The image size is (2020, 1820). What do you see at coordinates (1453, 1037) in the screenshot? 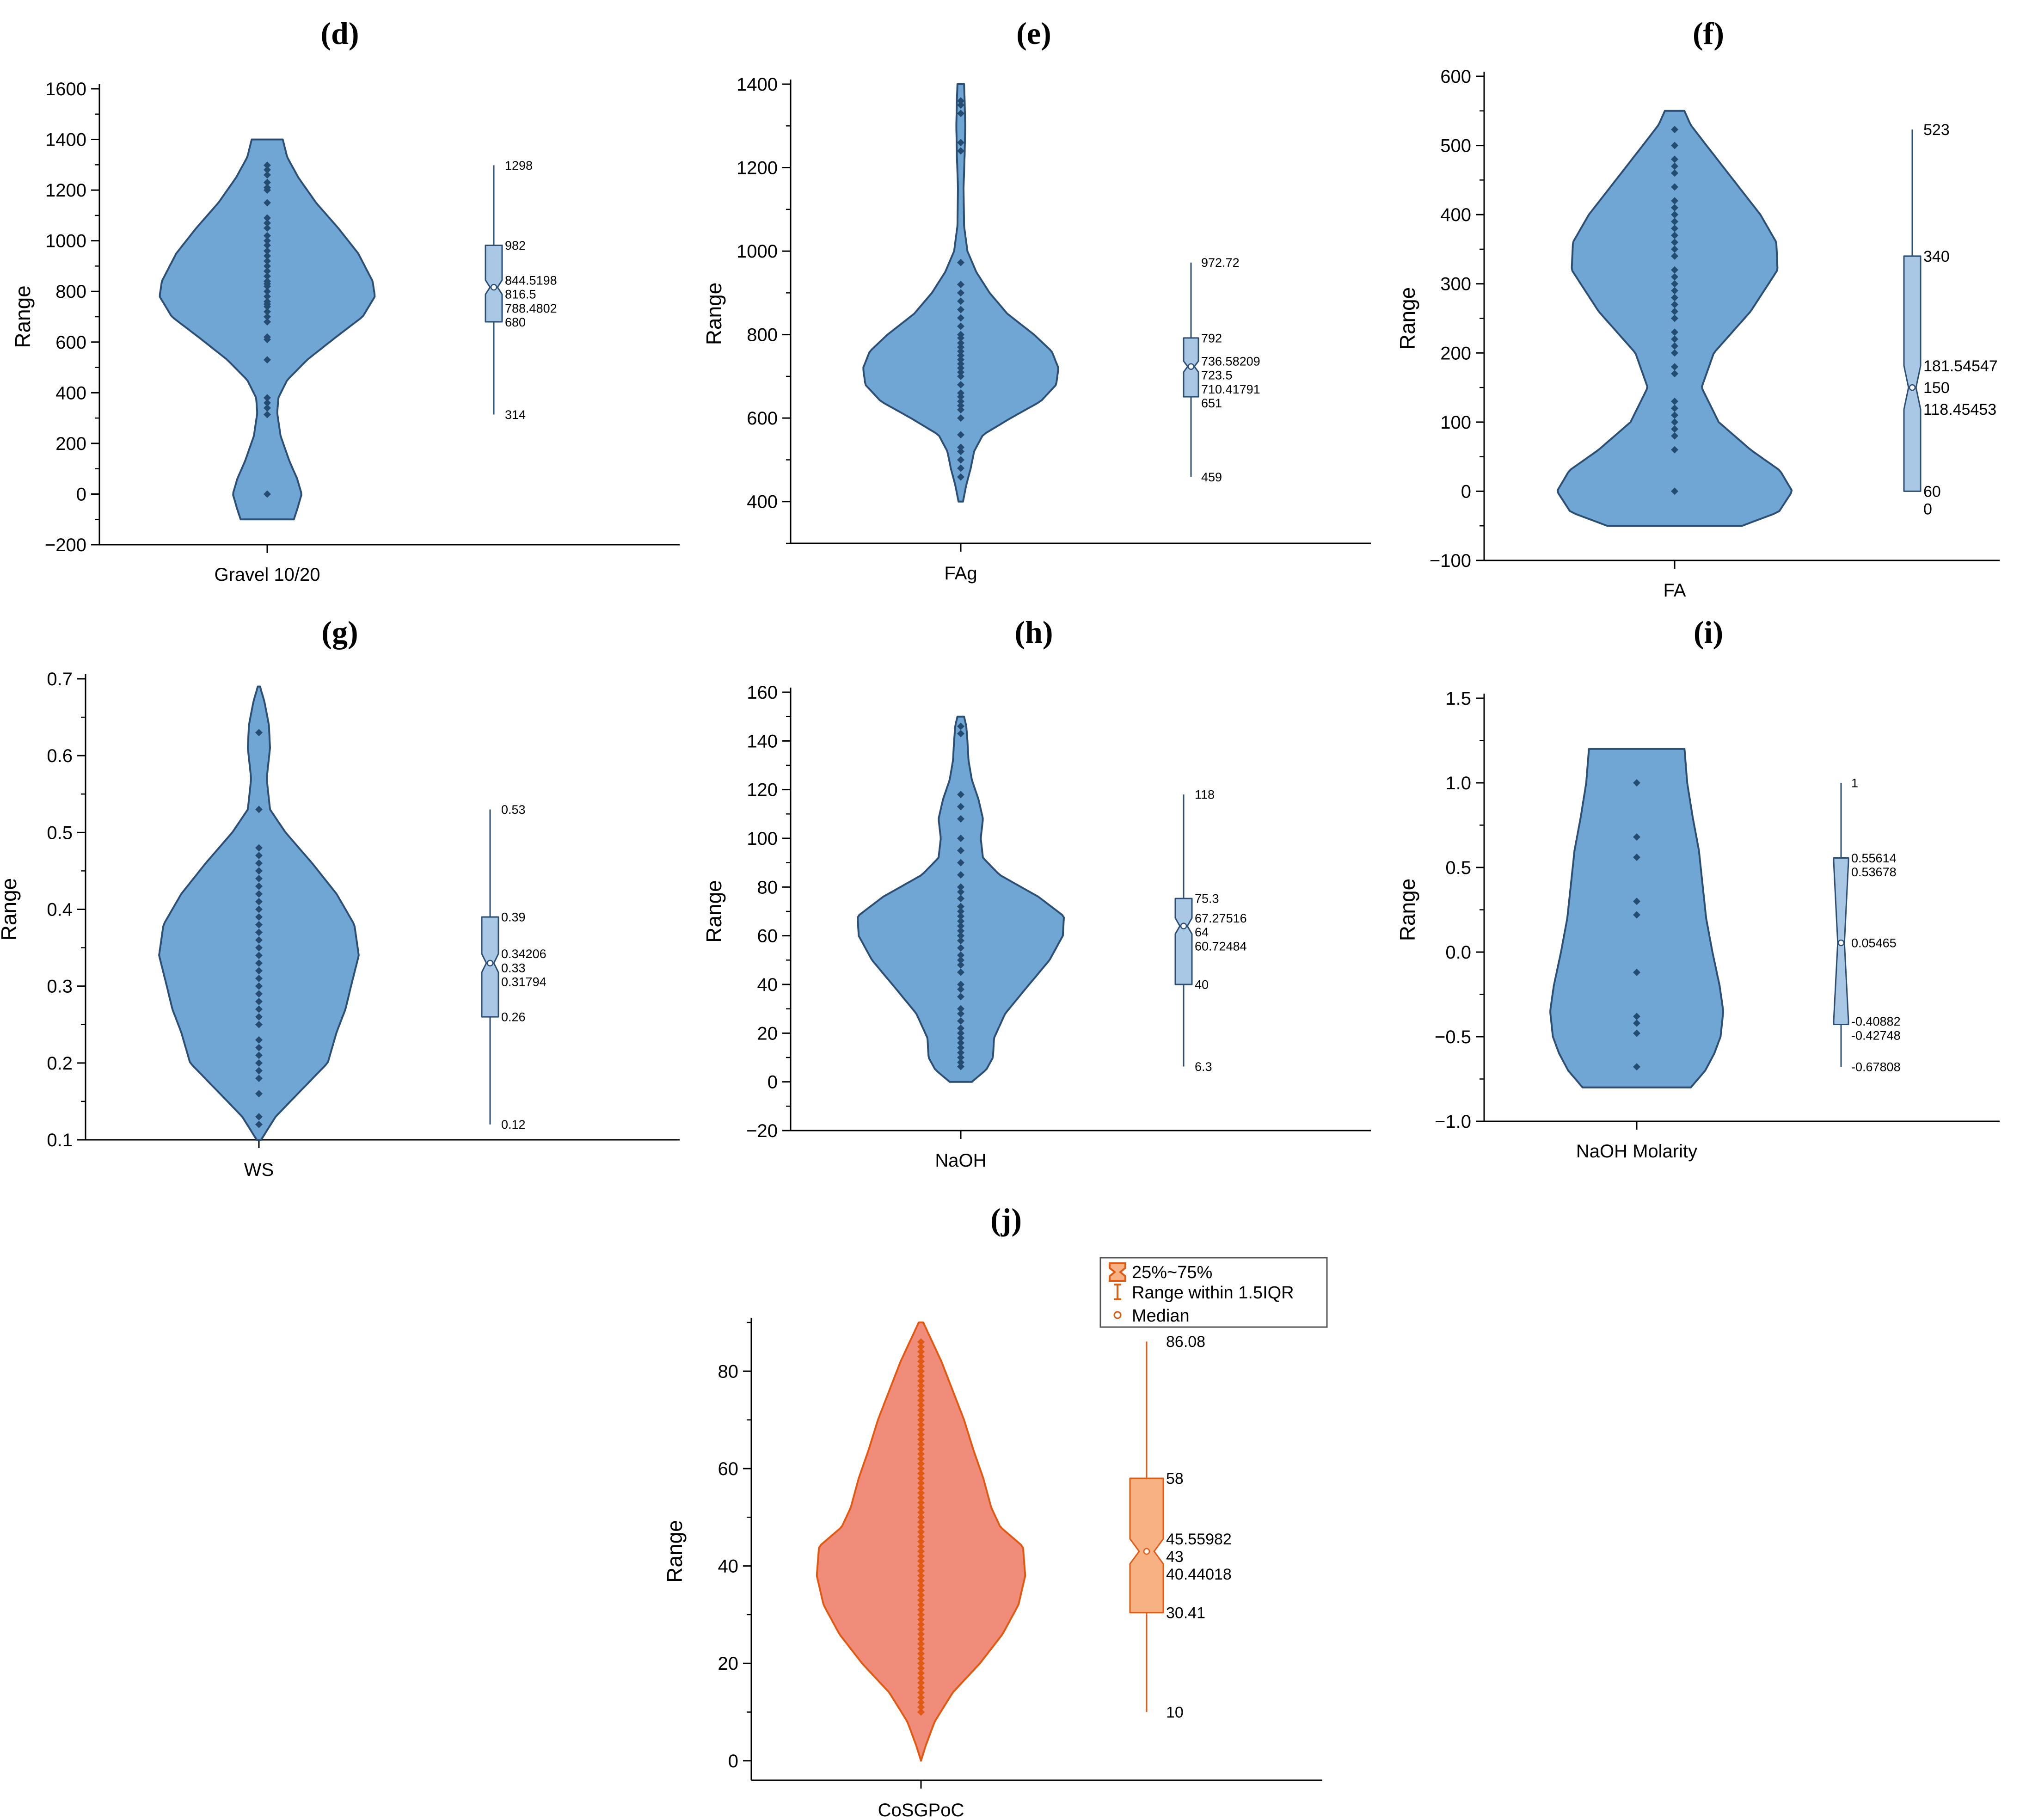
I see `y-tick-label: −0.5` at bounding box center [1453, 1037].